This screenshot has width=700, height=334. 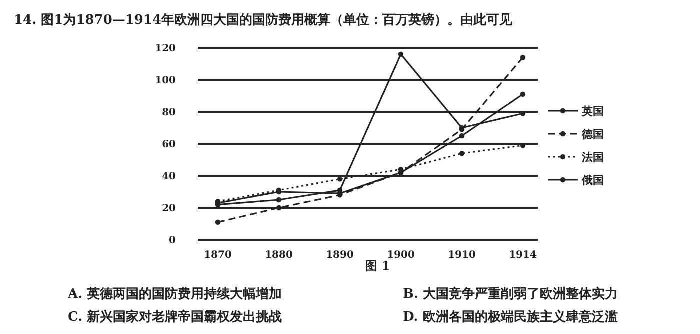 What do you see at coordinates (218, 255) in the screenshot?
I see `x-tick-label: 1870` at bounding box center [218, 255].